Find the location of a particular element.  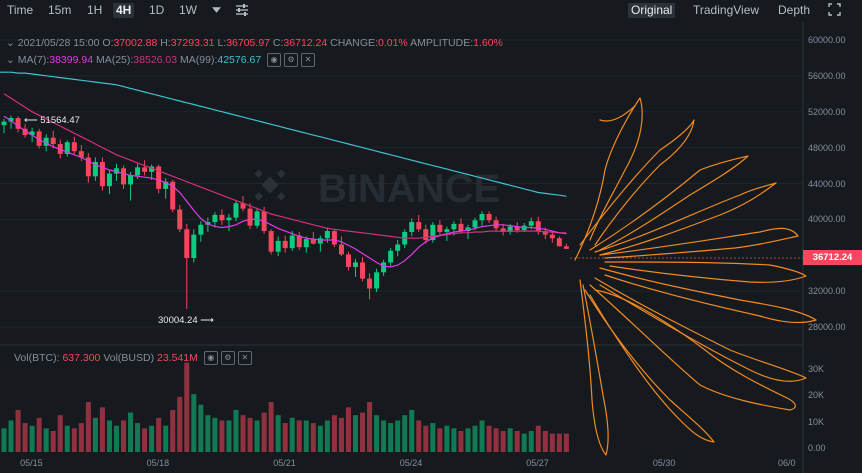

view-depth: Depth is located at coordinates (794, 10).